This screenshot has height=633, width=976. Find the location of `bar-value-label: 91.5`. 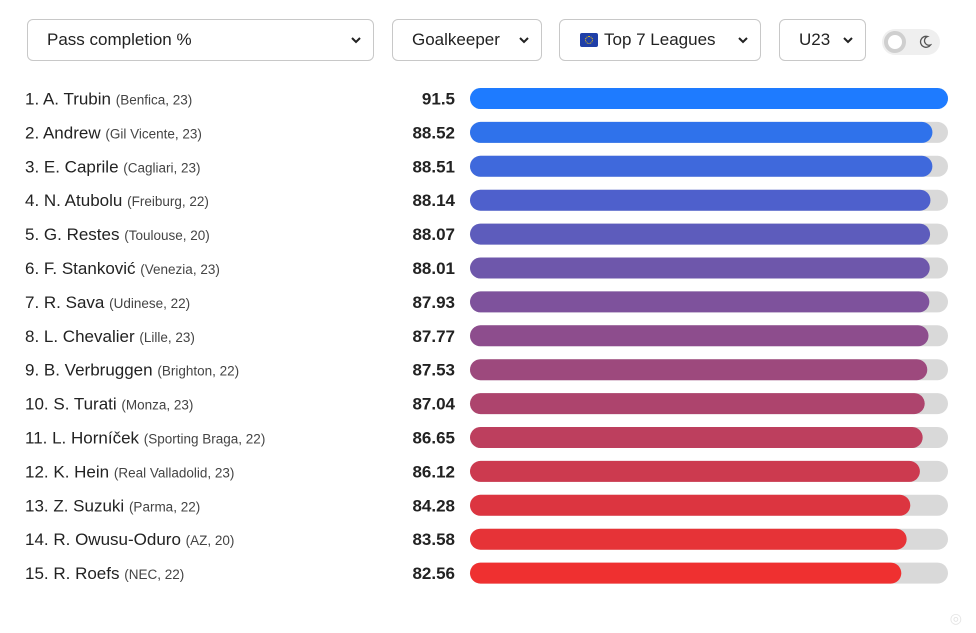

bar-value-label: 91.5 is located at coordinates (438, 99).